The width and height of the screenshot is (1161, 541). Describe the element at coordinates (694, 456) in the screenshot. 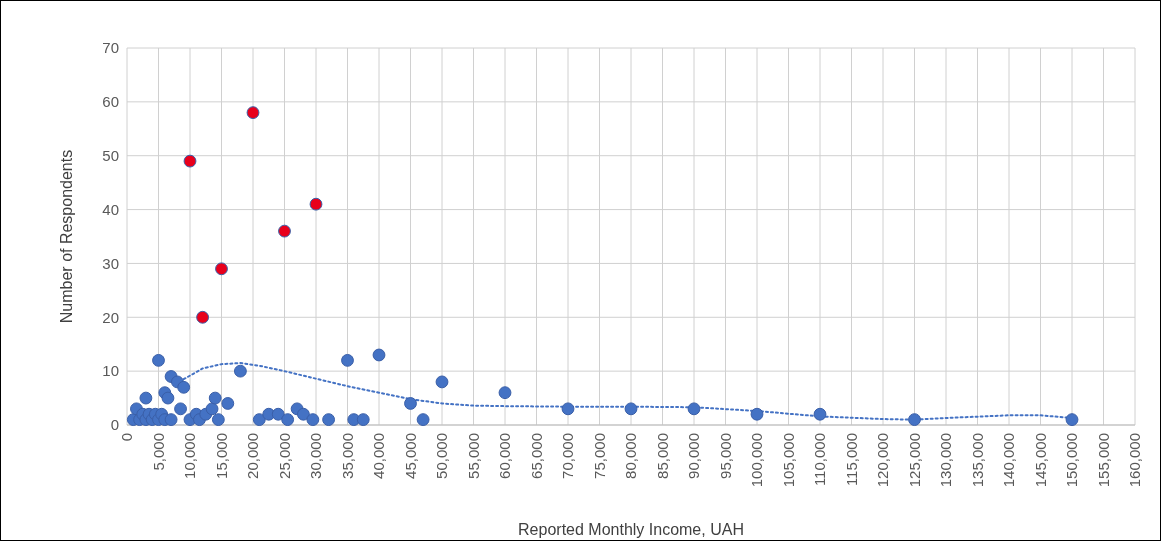

I see `x-tick-label: 90,000` at that location.